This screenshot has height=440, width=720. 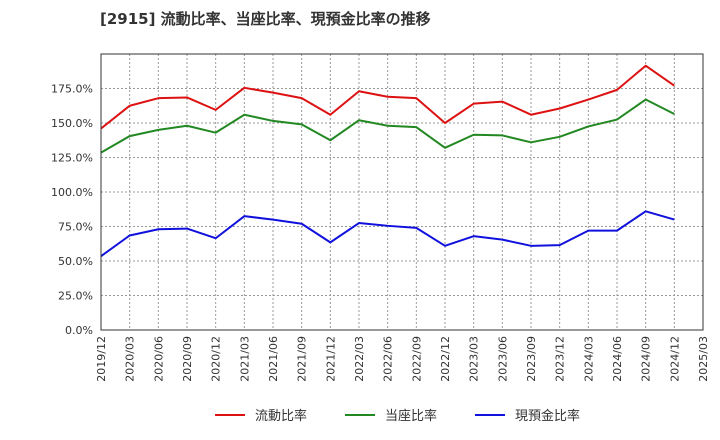 I want to click on legend-label: 当座比率, so click(x=411, y=416).